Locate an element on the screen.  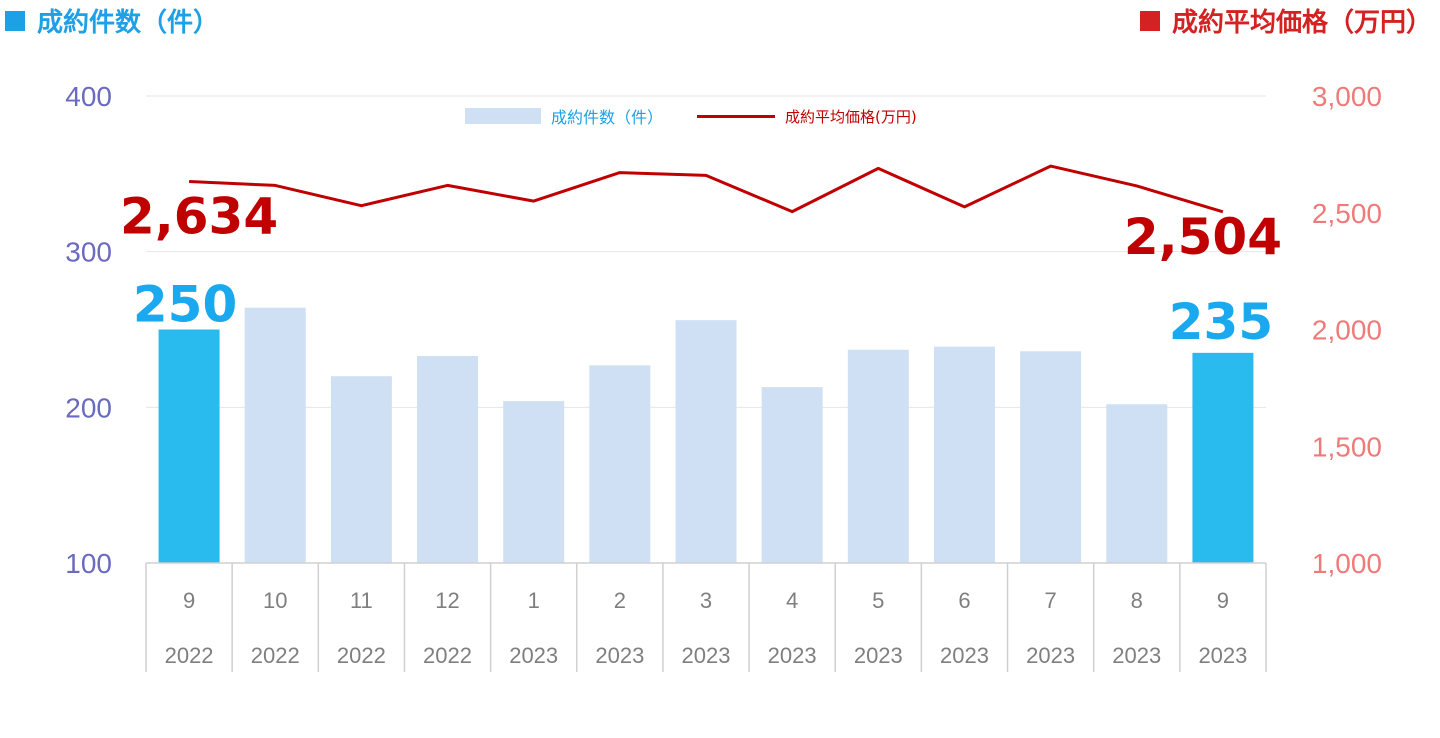
left-tick-label: 200 is located at coordinates (88, 407).